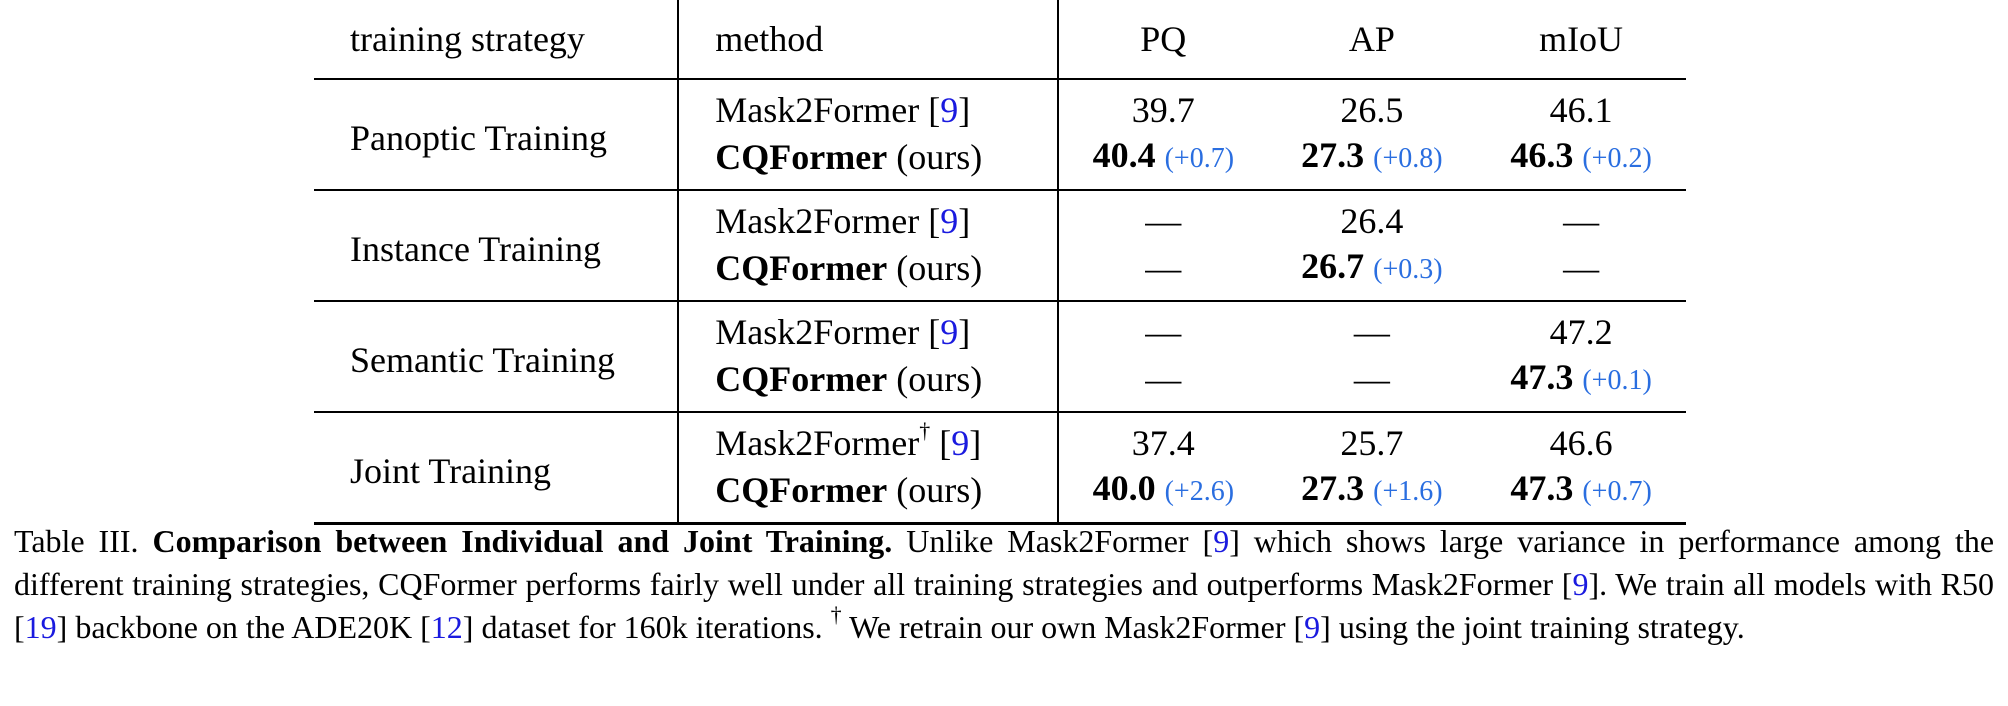 The image size is (2008, 706). Describe the element at coordinates (1581, 495) in the screenshot. I see `cell-miou: 47.3 (+0.7)` at that location.